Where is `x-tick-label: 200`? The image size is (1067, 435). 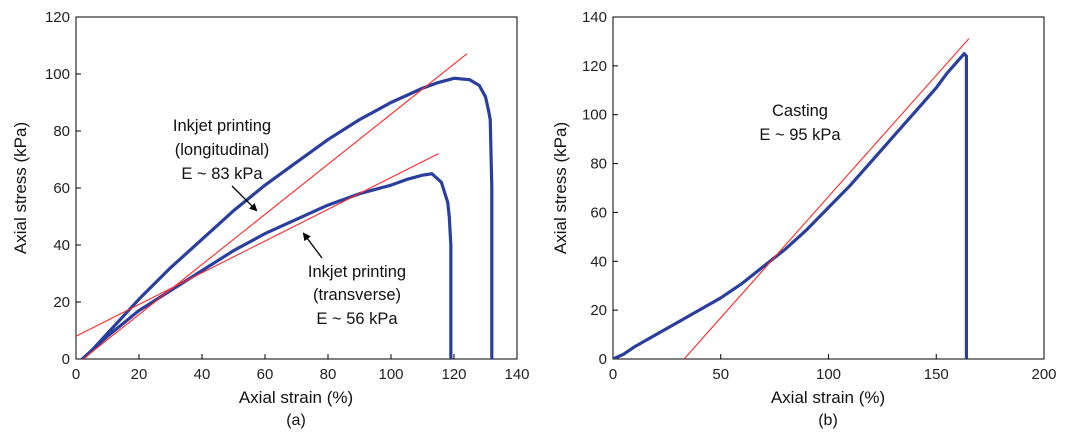
x-tick-label: 200 is located at coordinates (1043, 374).